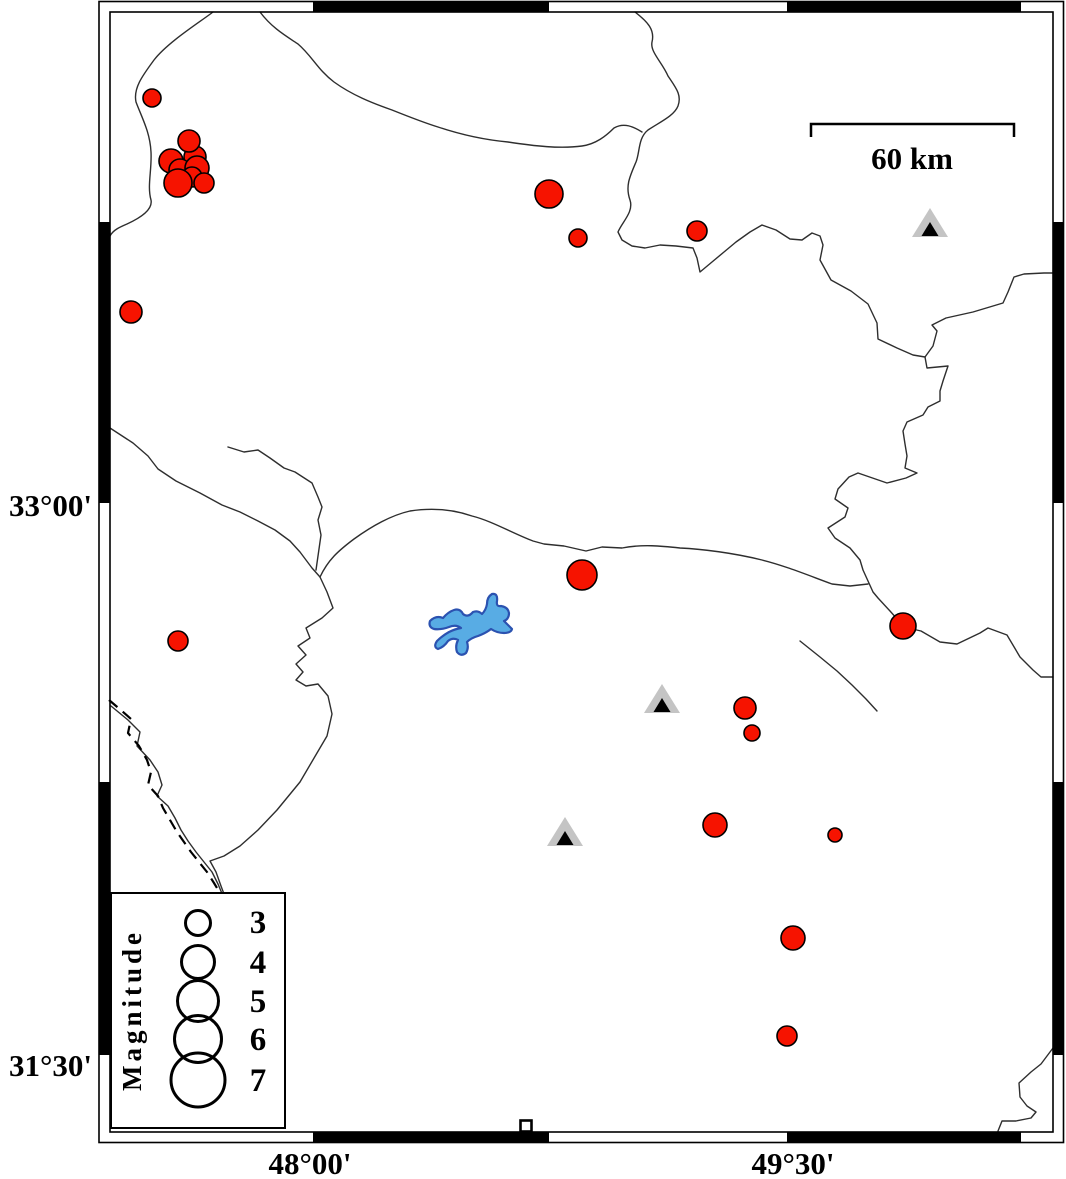  Describe the element at coordinates (912, 129) in the screenshot. I see `scale-bar-line` at that location.